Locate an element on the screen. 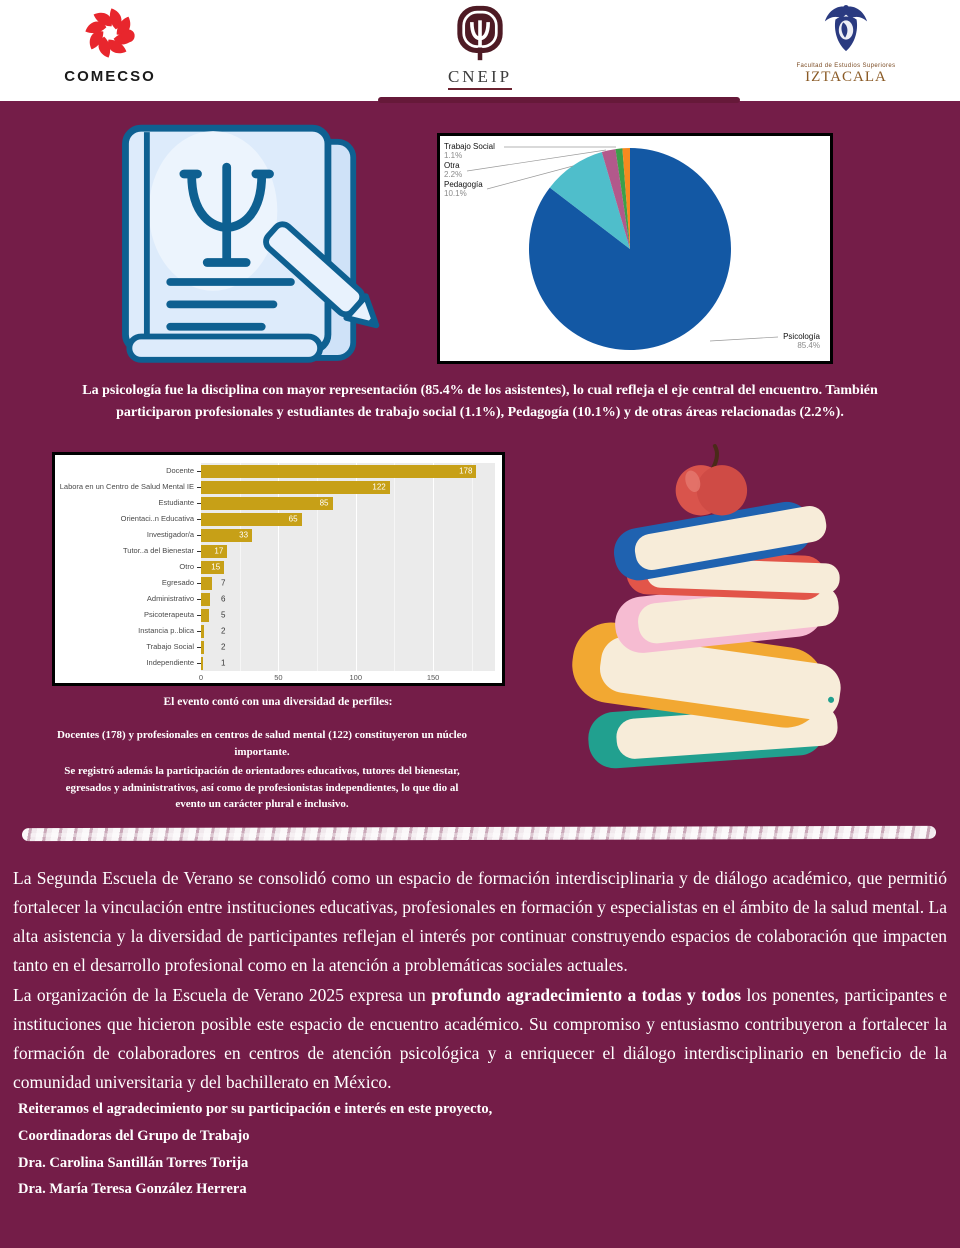 This screenshot has height=1248, width=960. signature-coordinator-2: Dra. María Teresa González Herrera is located at coordinates (132, 1189).